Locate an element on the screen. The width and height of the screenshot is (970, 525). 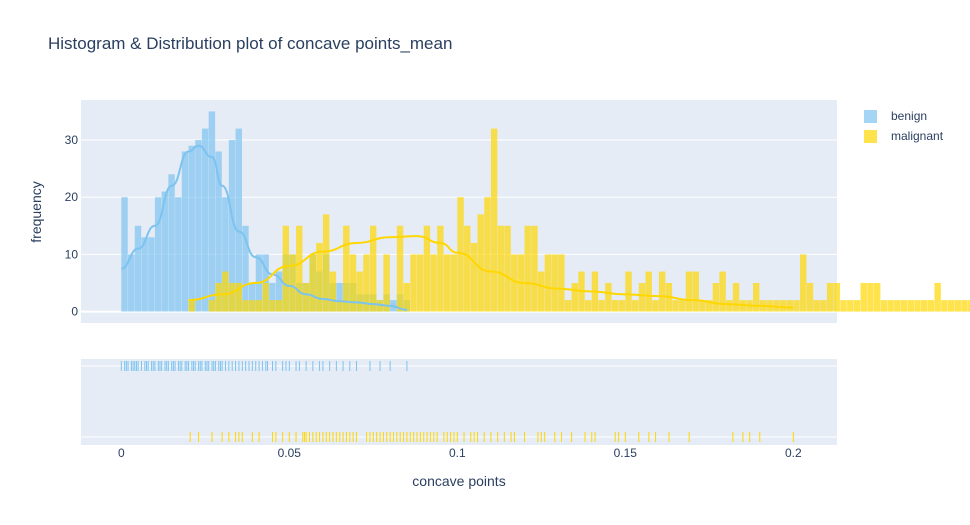
legend-item-benign: benign is located at coordinates (903, 116).